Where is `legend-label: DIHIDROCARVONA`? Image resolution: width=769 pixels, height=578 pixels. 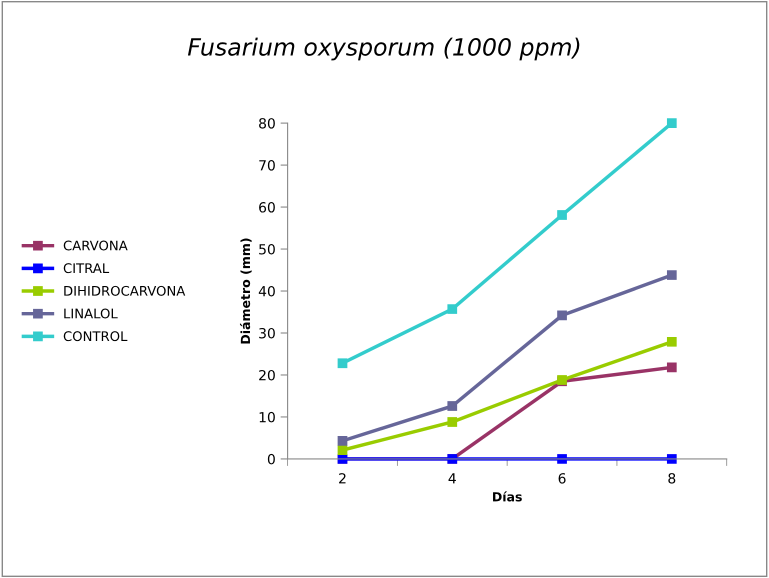 legend-label: DIHIDROCARVONA is located at coordinates (125, 291).